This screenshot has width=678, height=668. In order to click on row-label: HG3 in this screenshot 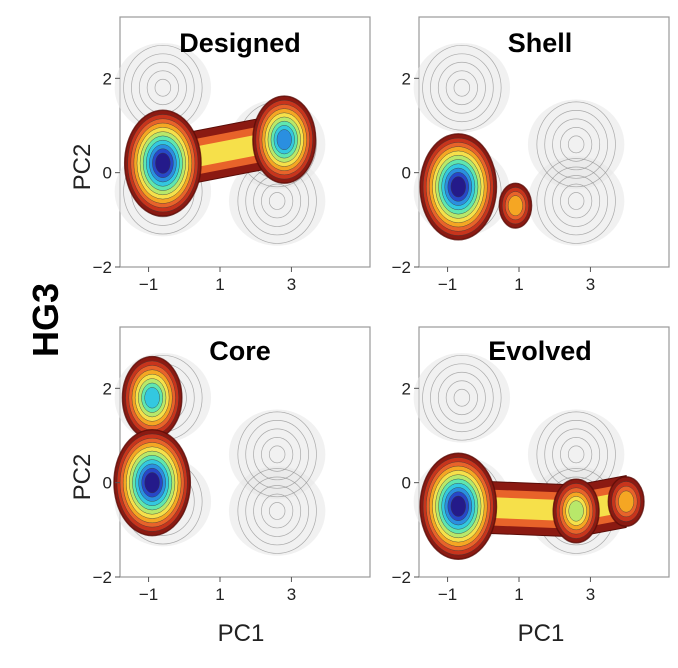, I will do `click(45, 320)`.